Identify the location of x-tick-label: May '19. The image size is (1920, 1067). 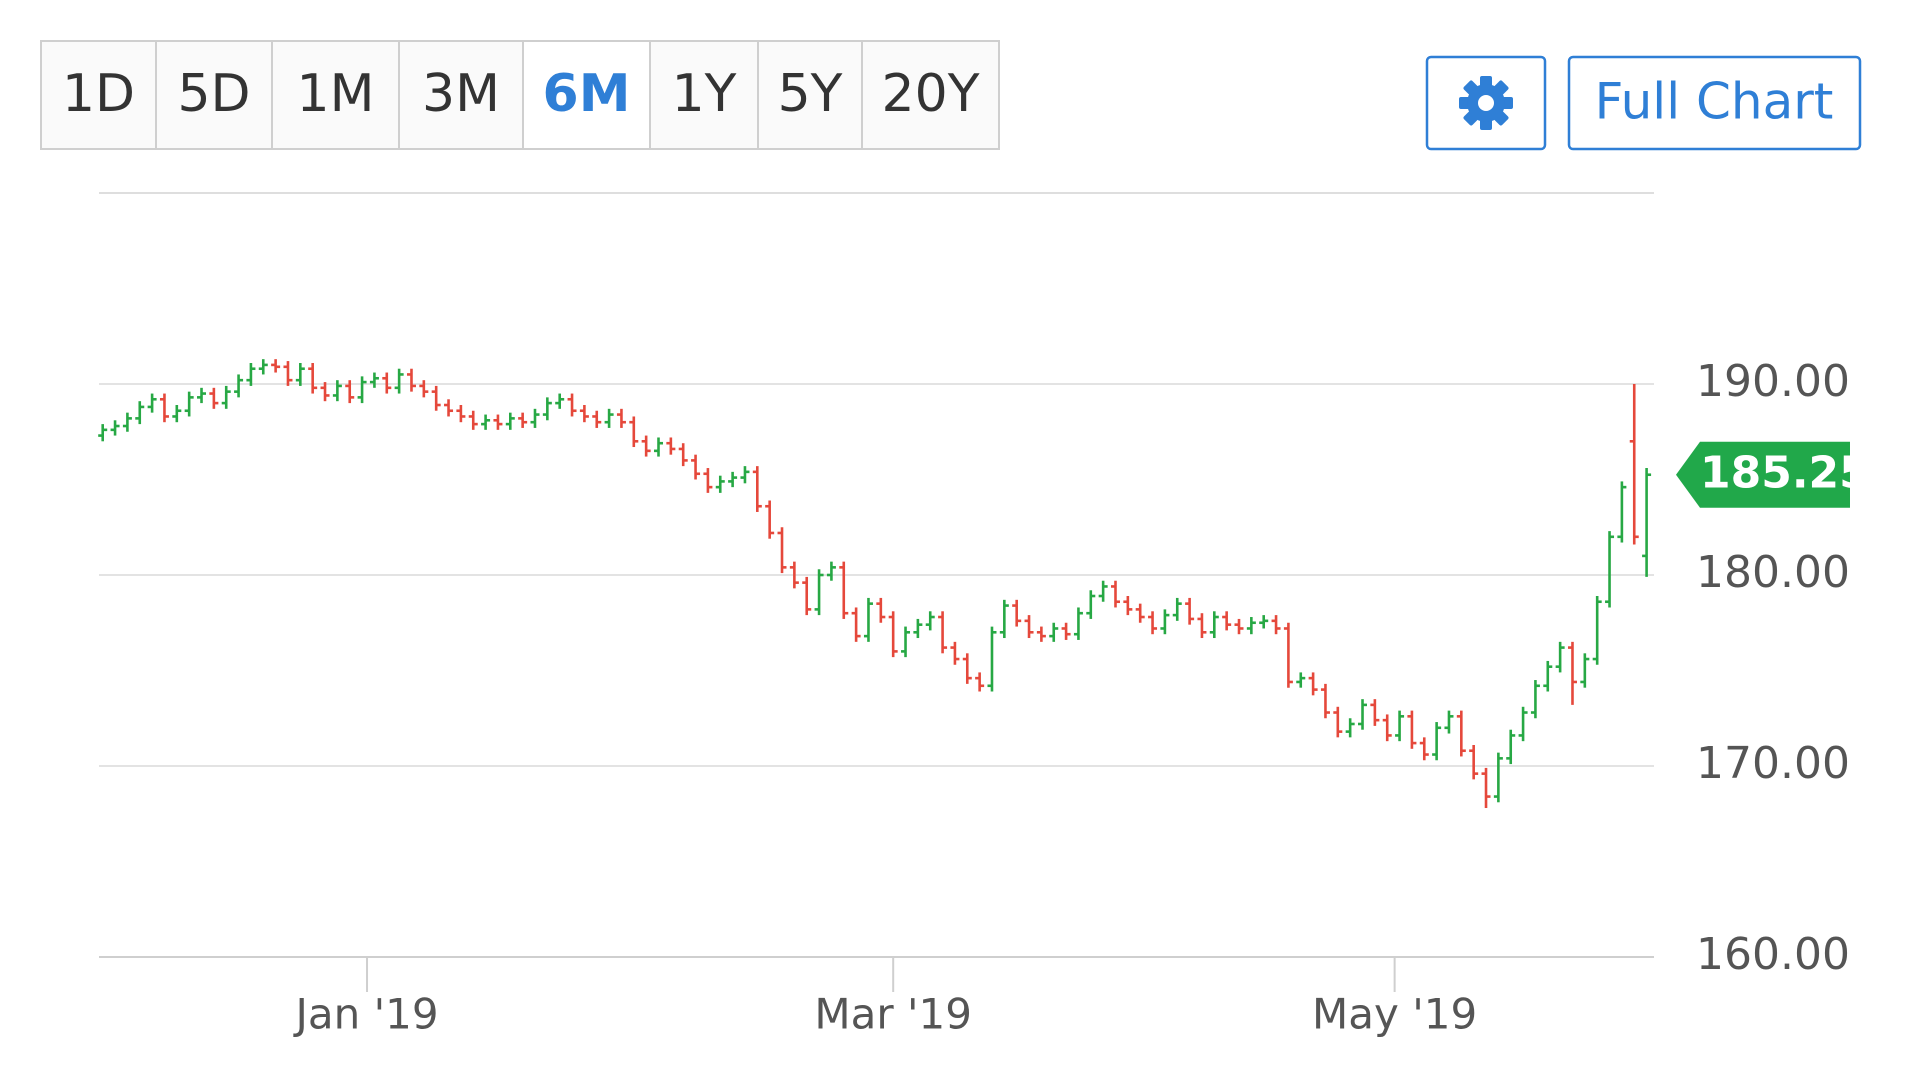
(1394, 1014).